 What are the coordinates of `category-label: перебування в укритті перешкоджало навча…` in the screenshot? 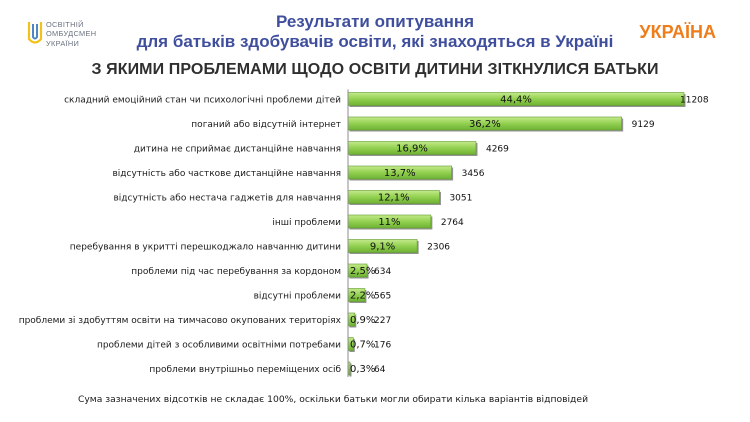 It's located at (205, 247).